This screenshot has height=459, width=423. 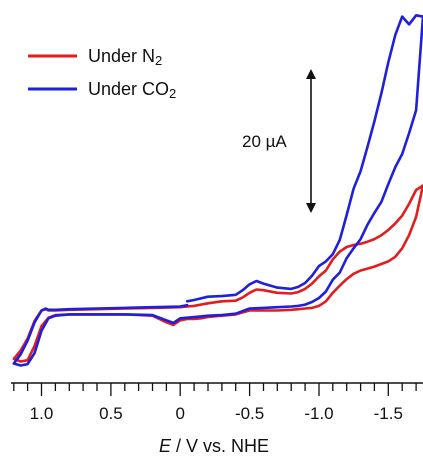 What do you see at coordinates (311, 208) in the screenshot?
I see `scale-bar-arrow-down-icon` at bounding box center [311, 208].